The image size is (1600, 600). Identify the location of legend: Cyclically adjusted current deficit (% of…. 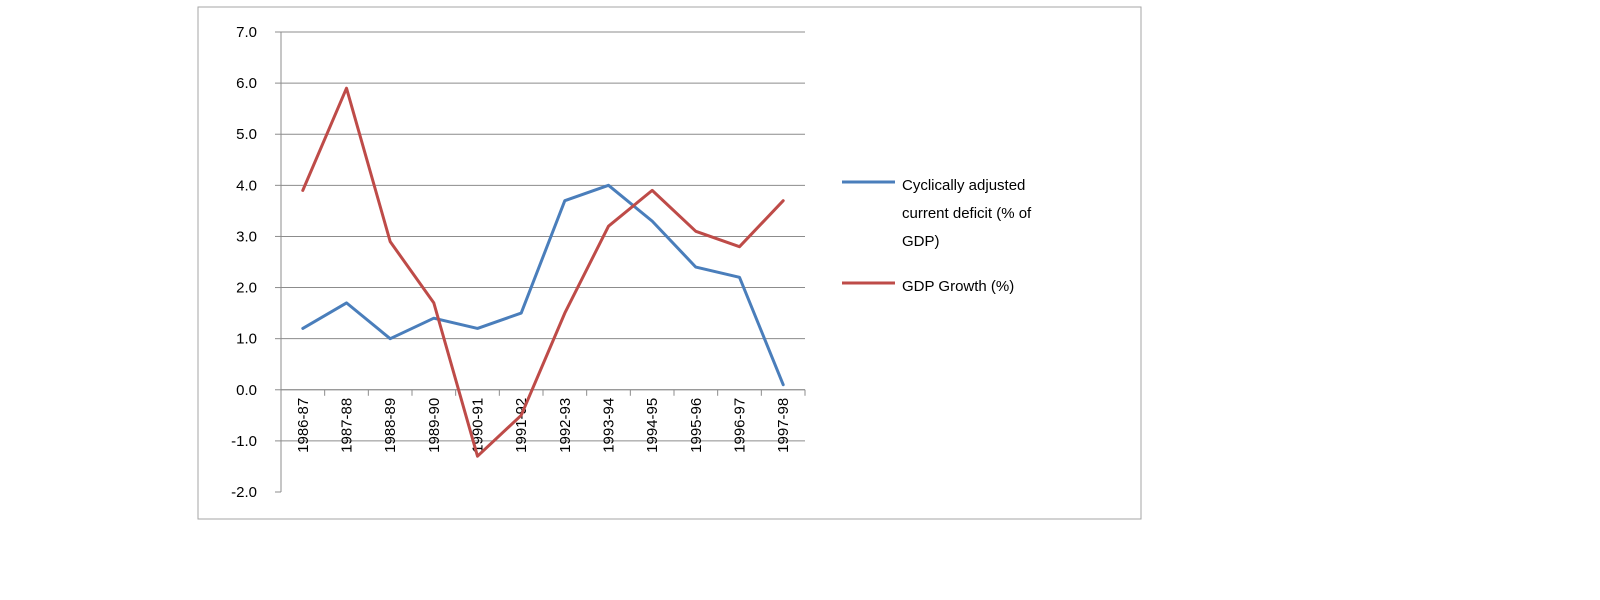
(937, 236).